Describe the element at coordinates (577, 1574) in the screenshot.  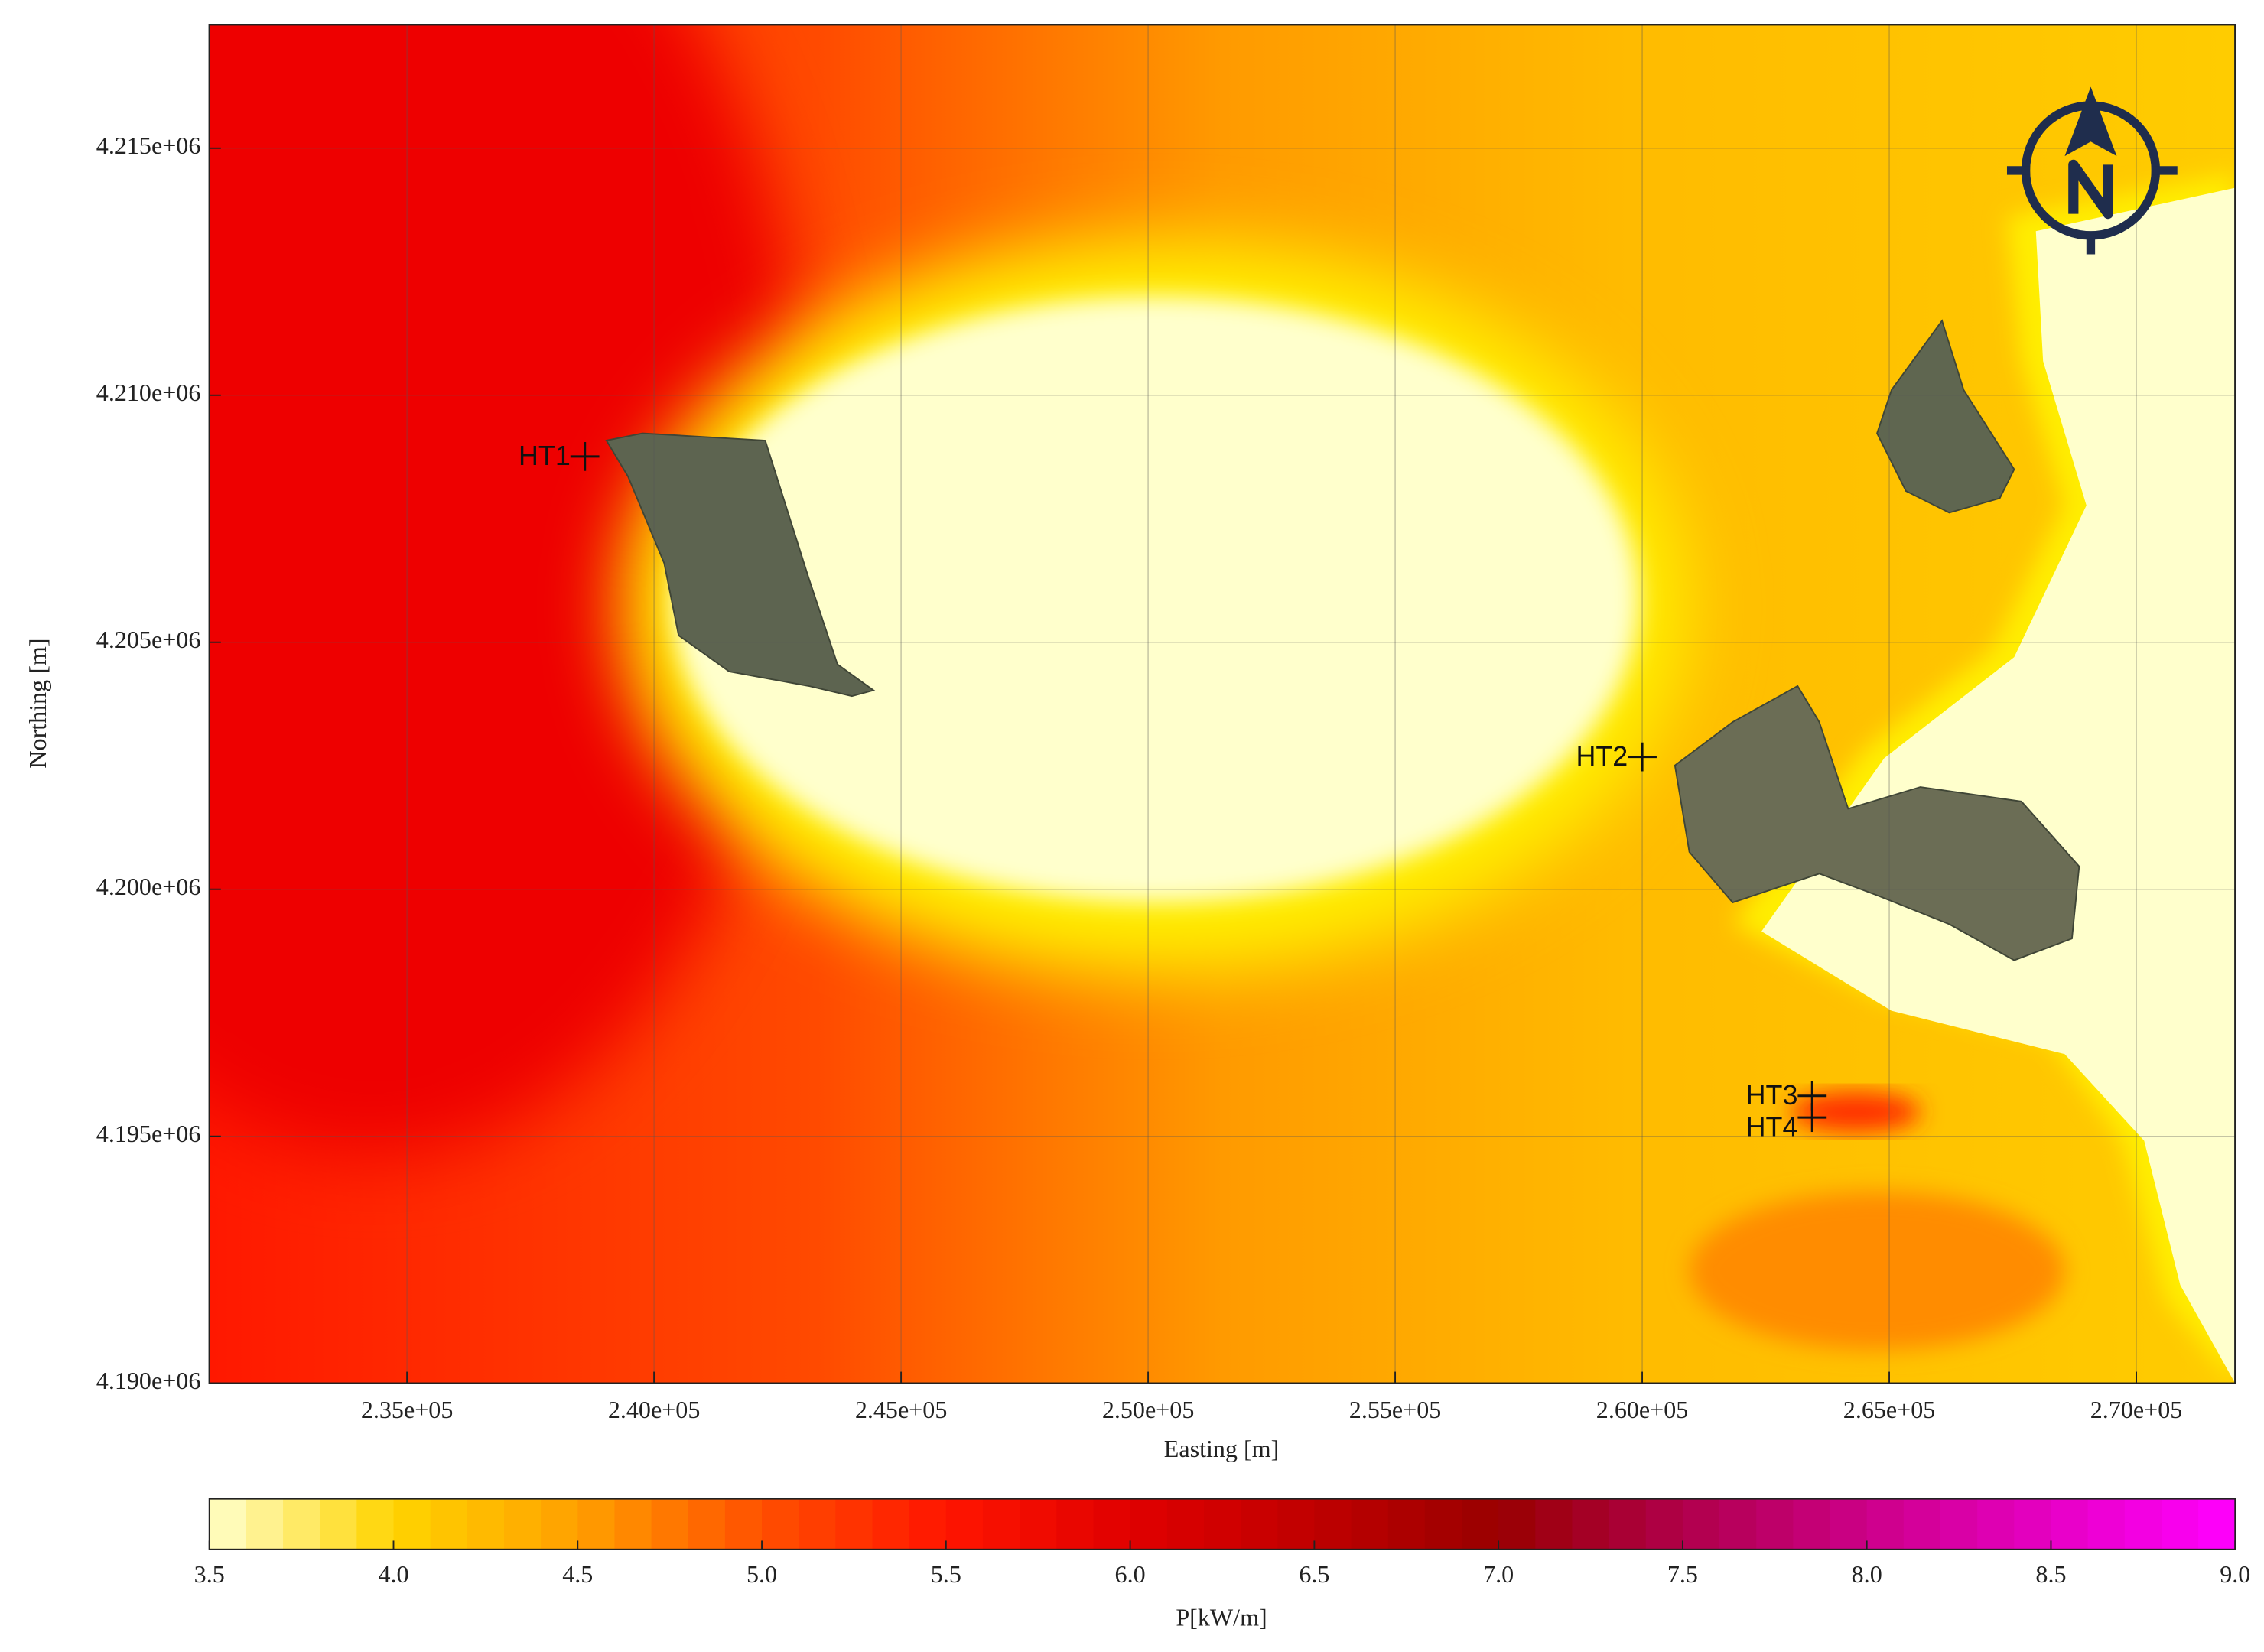
I see `colorbar-tick-label: 4.5` at that location.